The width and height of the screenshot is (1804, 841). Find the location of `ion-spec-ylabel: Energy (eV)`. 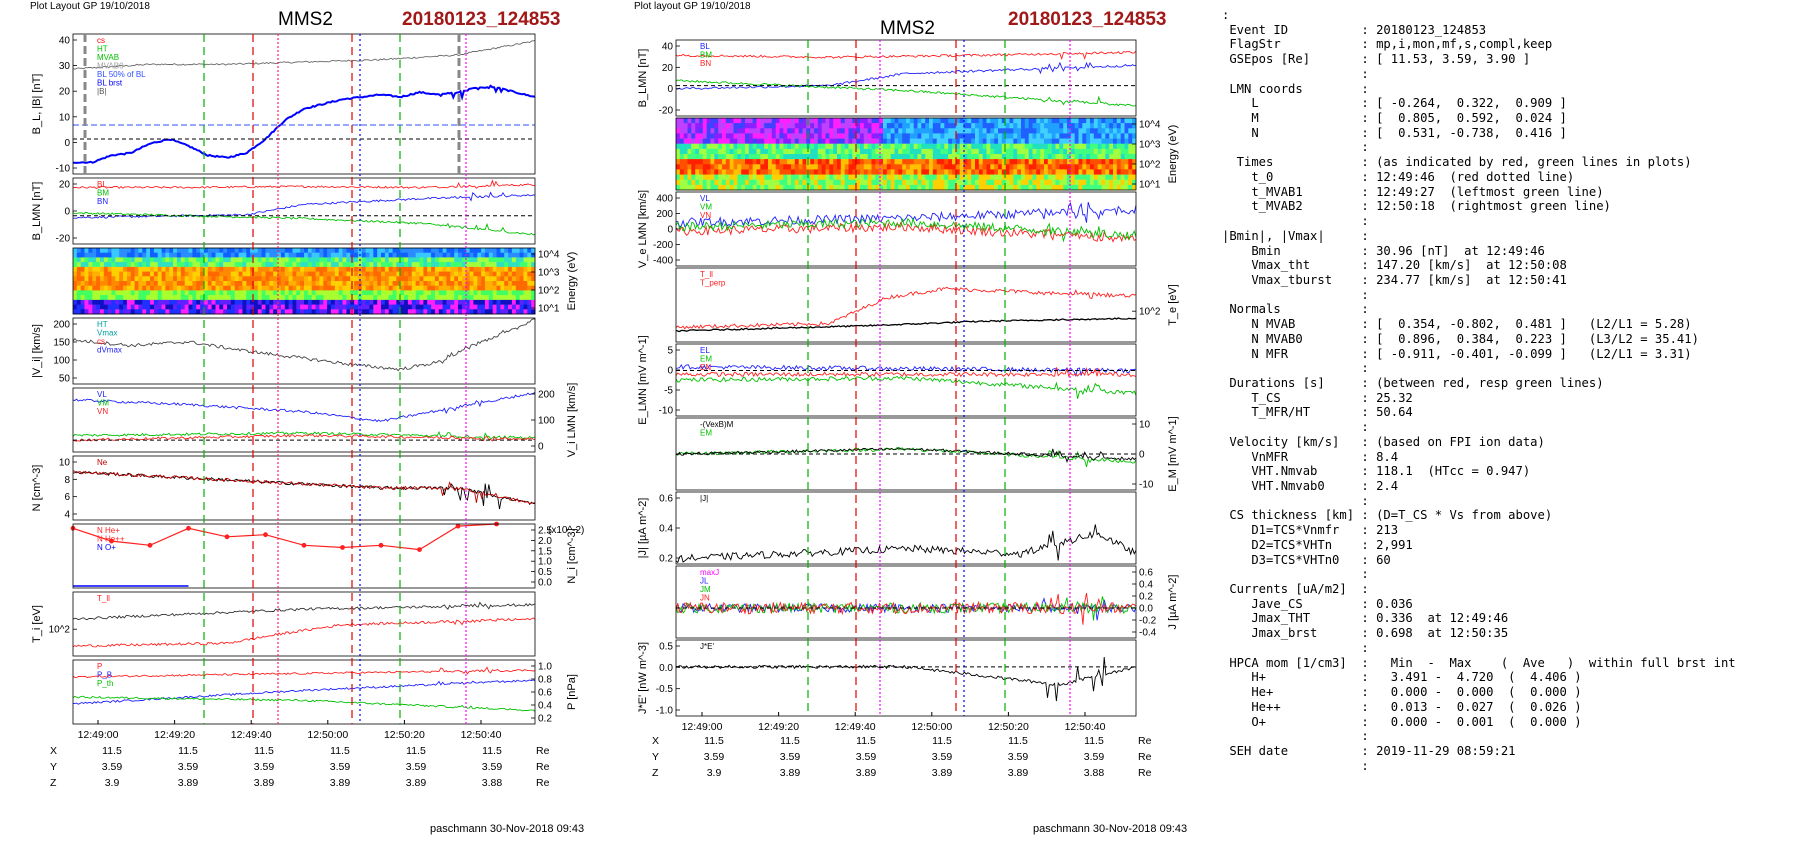

ion-spec-ylabel: Energy (eV) is located at coordinates (572, 281).